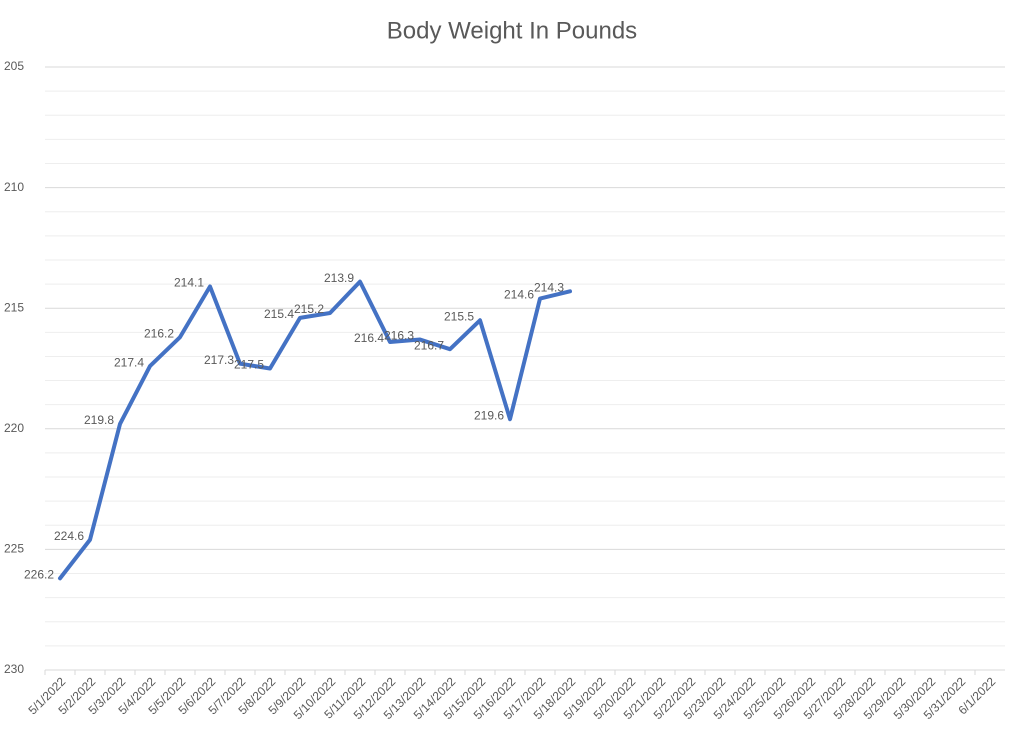  What do you see at coordinates (429, 345) in the screenshot?
I see `data-label: 216.7` at bounding box center [429, 345].